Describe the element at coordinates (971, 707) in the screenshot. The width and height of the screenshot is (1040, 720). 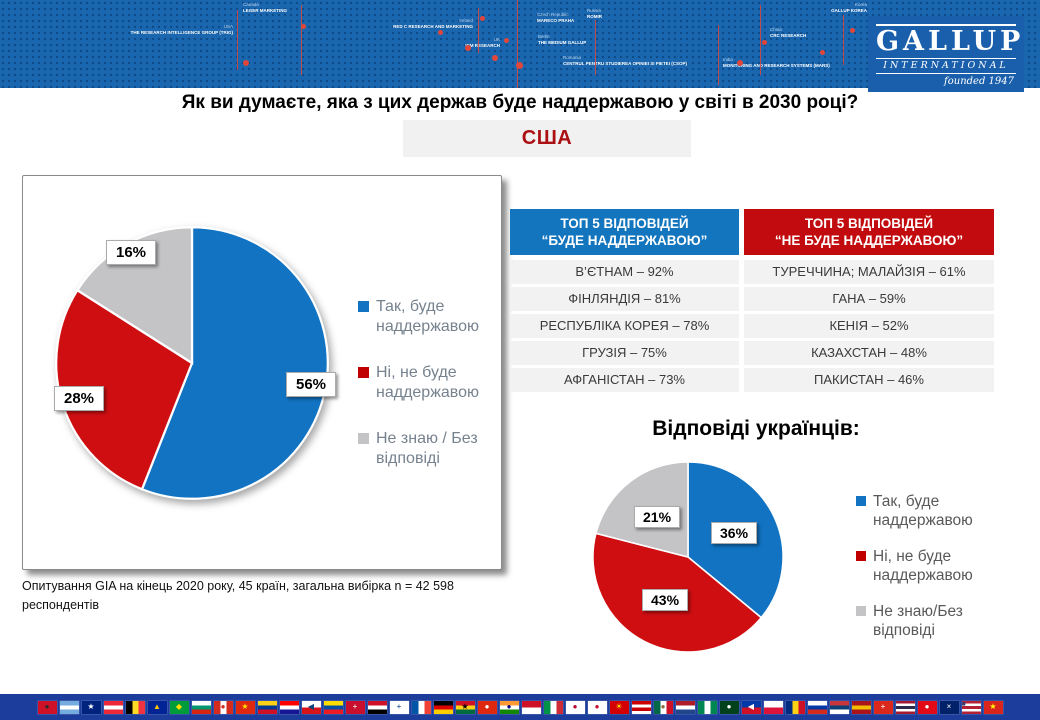
I see `flag-usa: ■` at that location.